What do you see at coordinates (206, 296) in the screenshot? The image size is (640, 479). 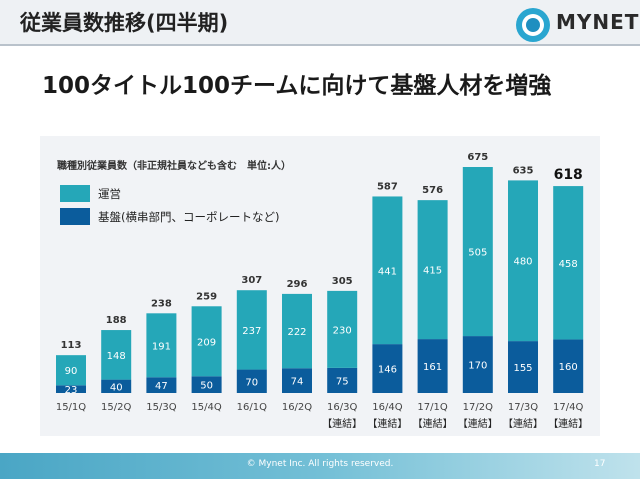 I see `bar-total-label: 259` at bounding box center [206, 296].